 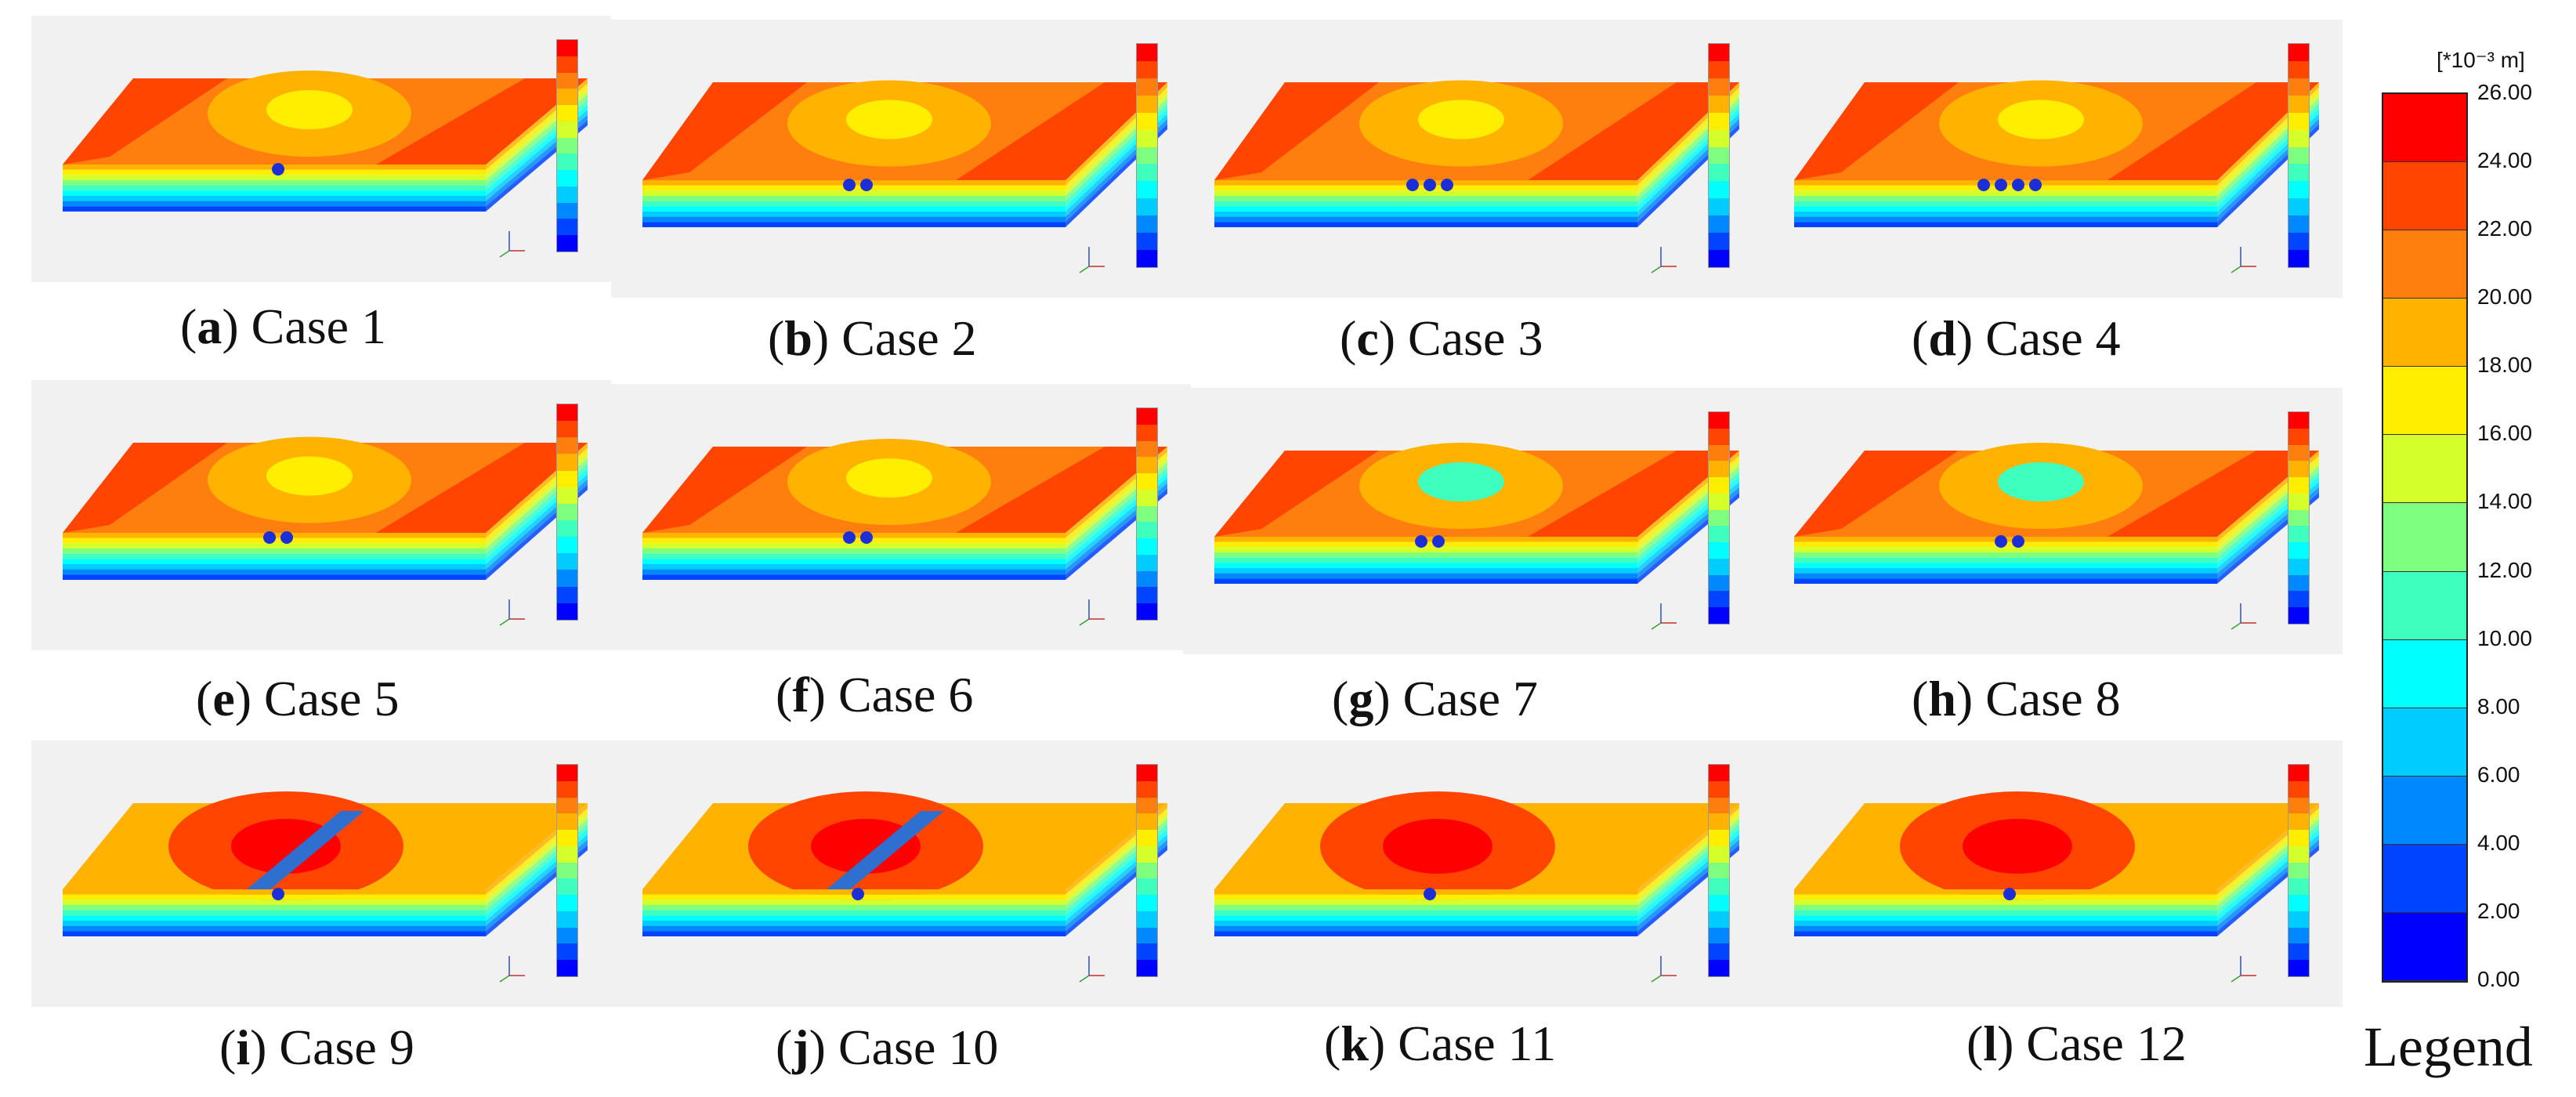 I want to click on panel-letter: l, so click(x=1990, y=1043).